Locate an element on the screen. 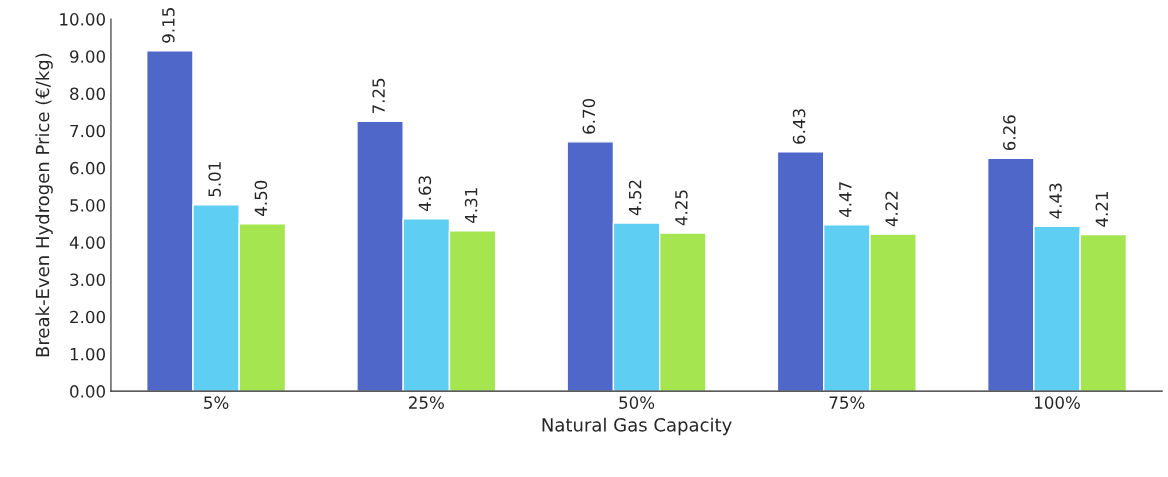 Image resolution: width=1168 pixels, height=477 pixels. data-label: 5.01 is located at coordinates (214, 179).